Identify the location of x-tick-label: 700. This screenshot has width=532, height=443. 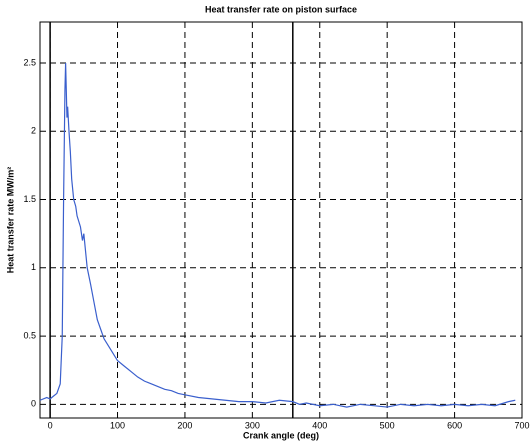
(521, 425).